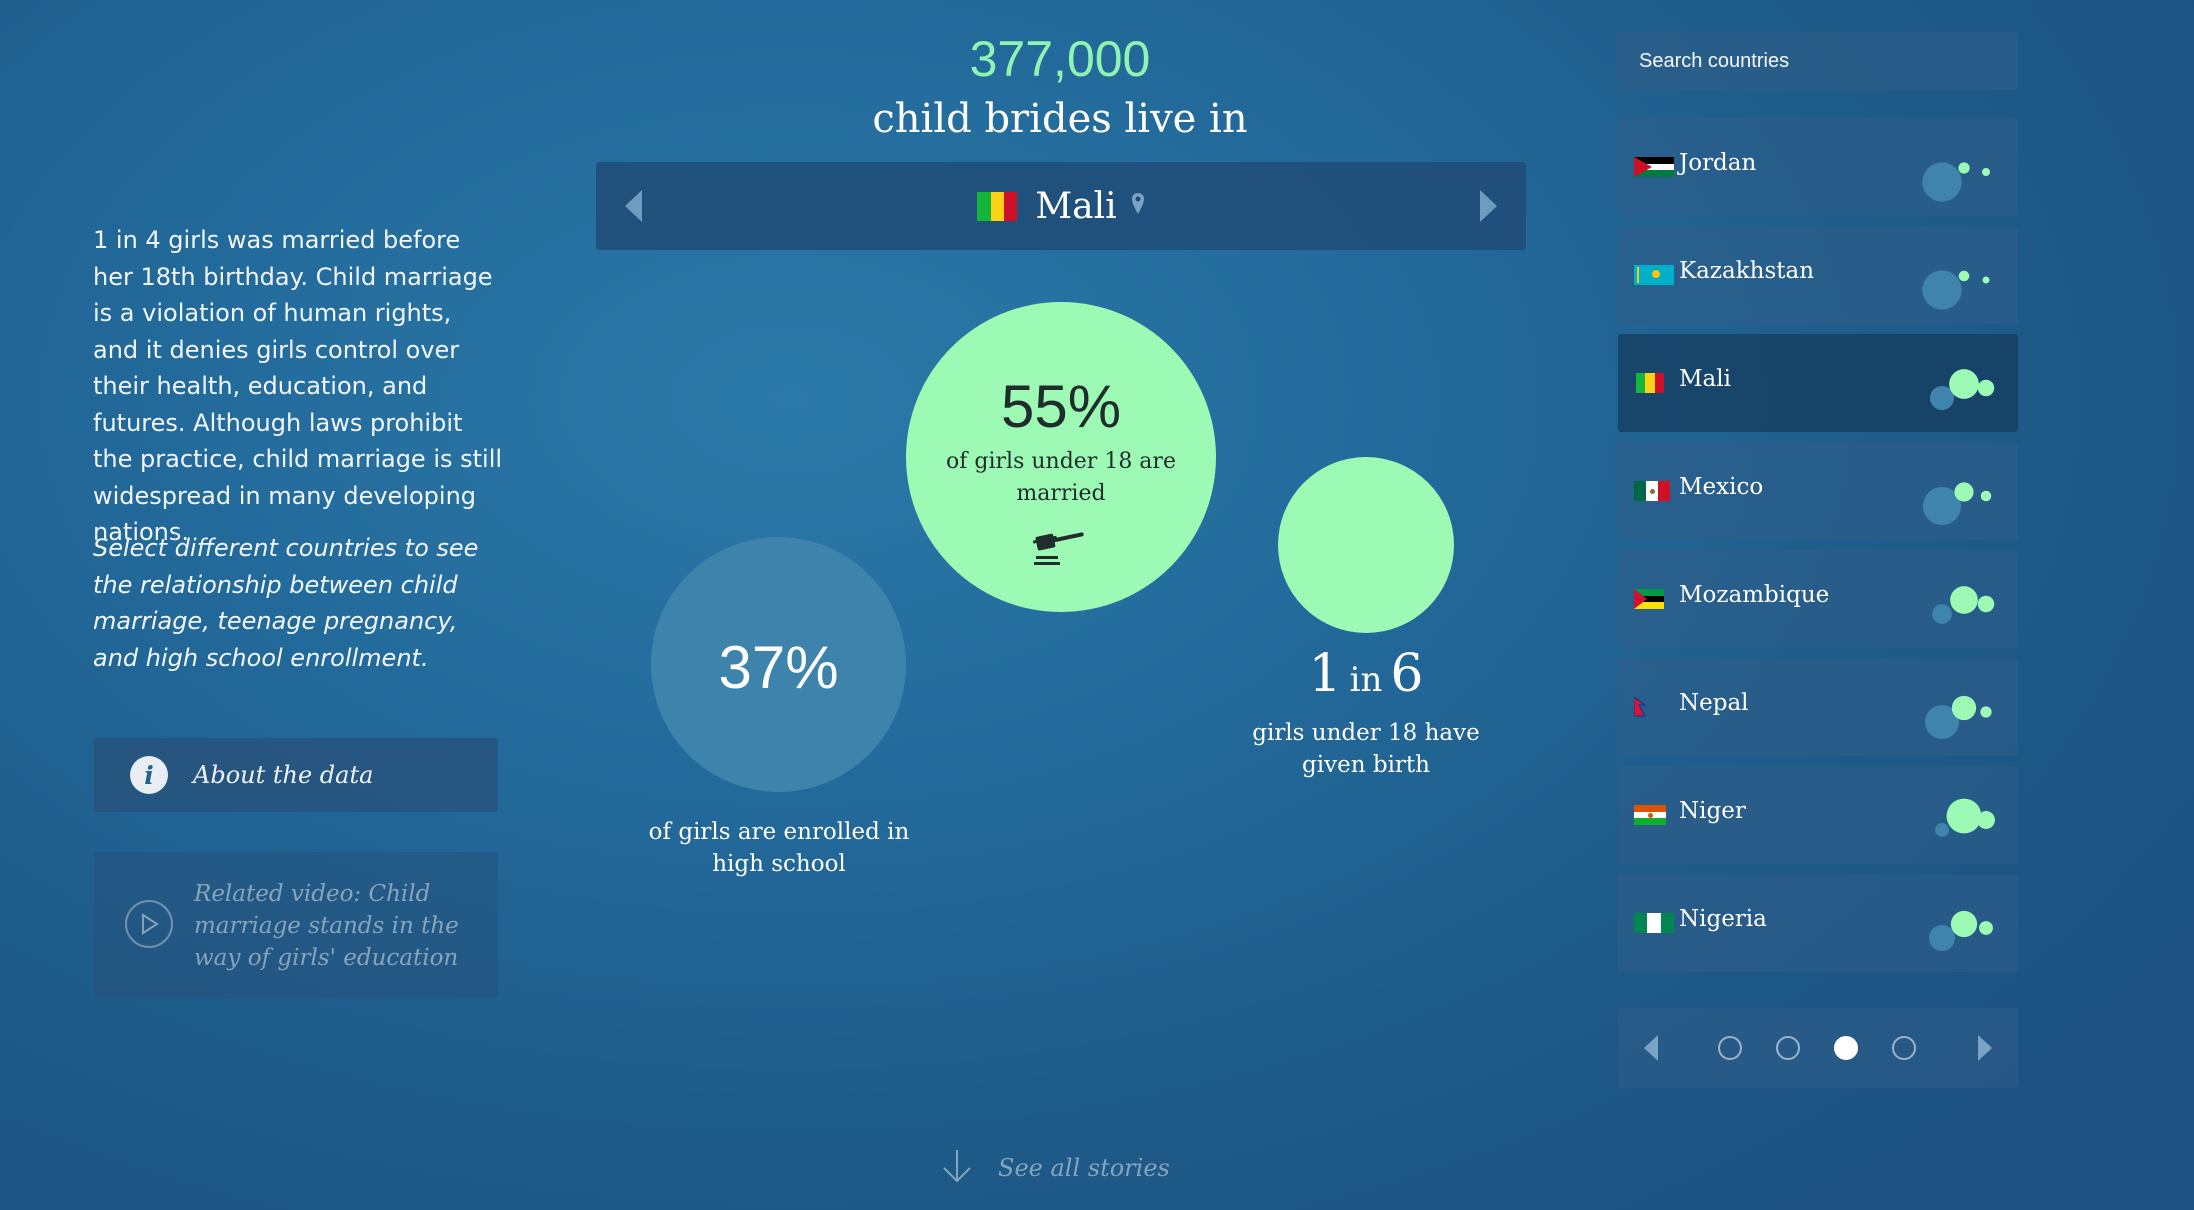  I want to click on see-all-stories-link: See all stories, so click(1055, 1168).